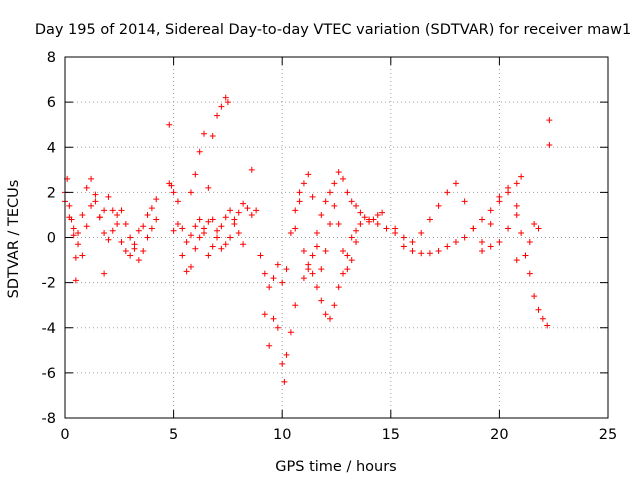  Describe the element at coordinates (14, 239) in the screenshot. I see `y-axis-label: SDTVAR / TECUs` at that location.